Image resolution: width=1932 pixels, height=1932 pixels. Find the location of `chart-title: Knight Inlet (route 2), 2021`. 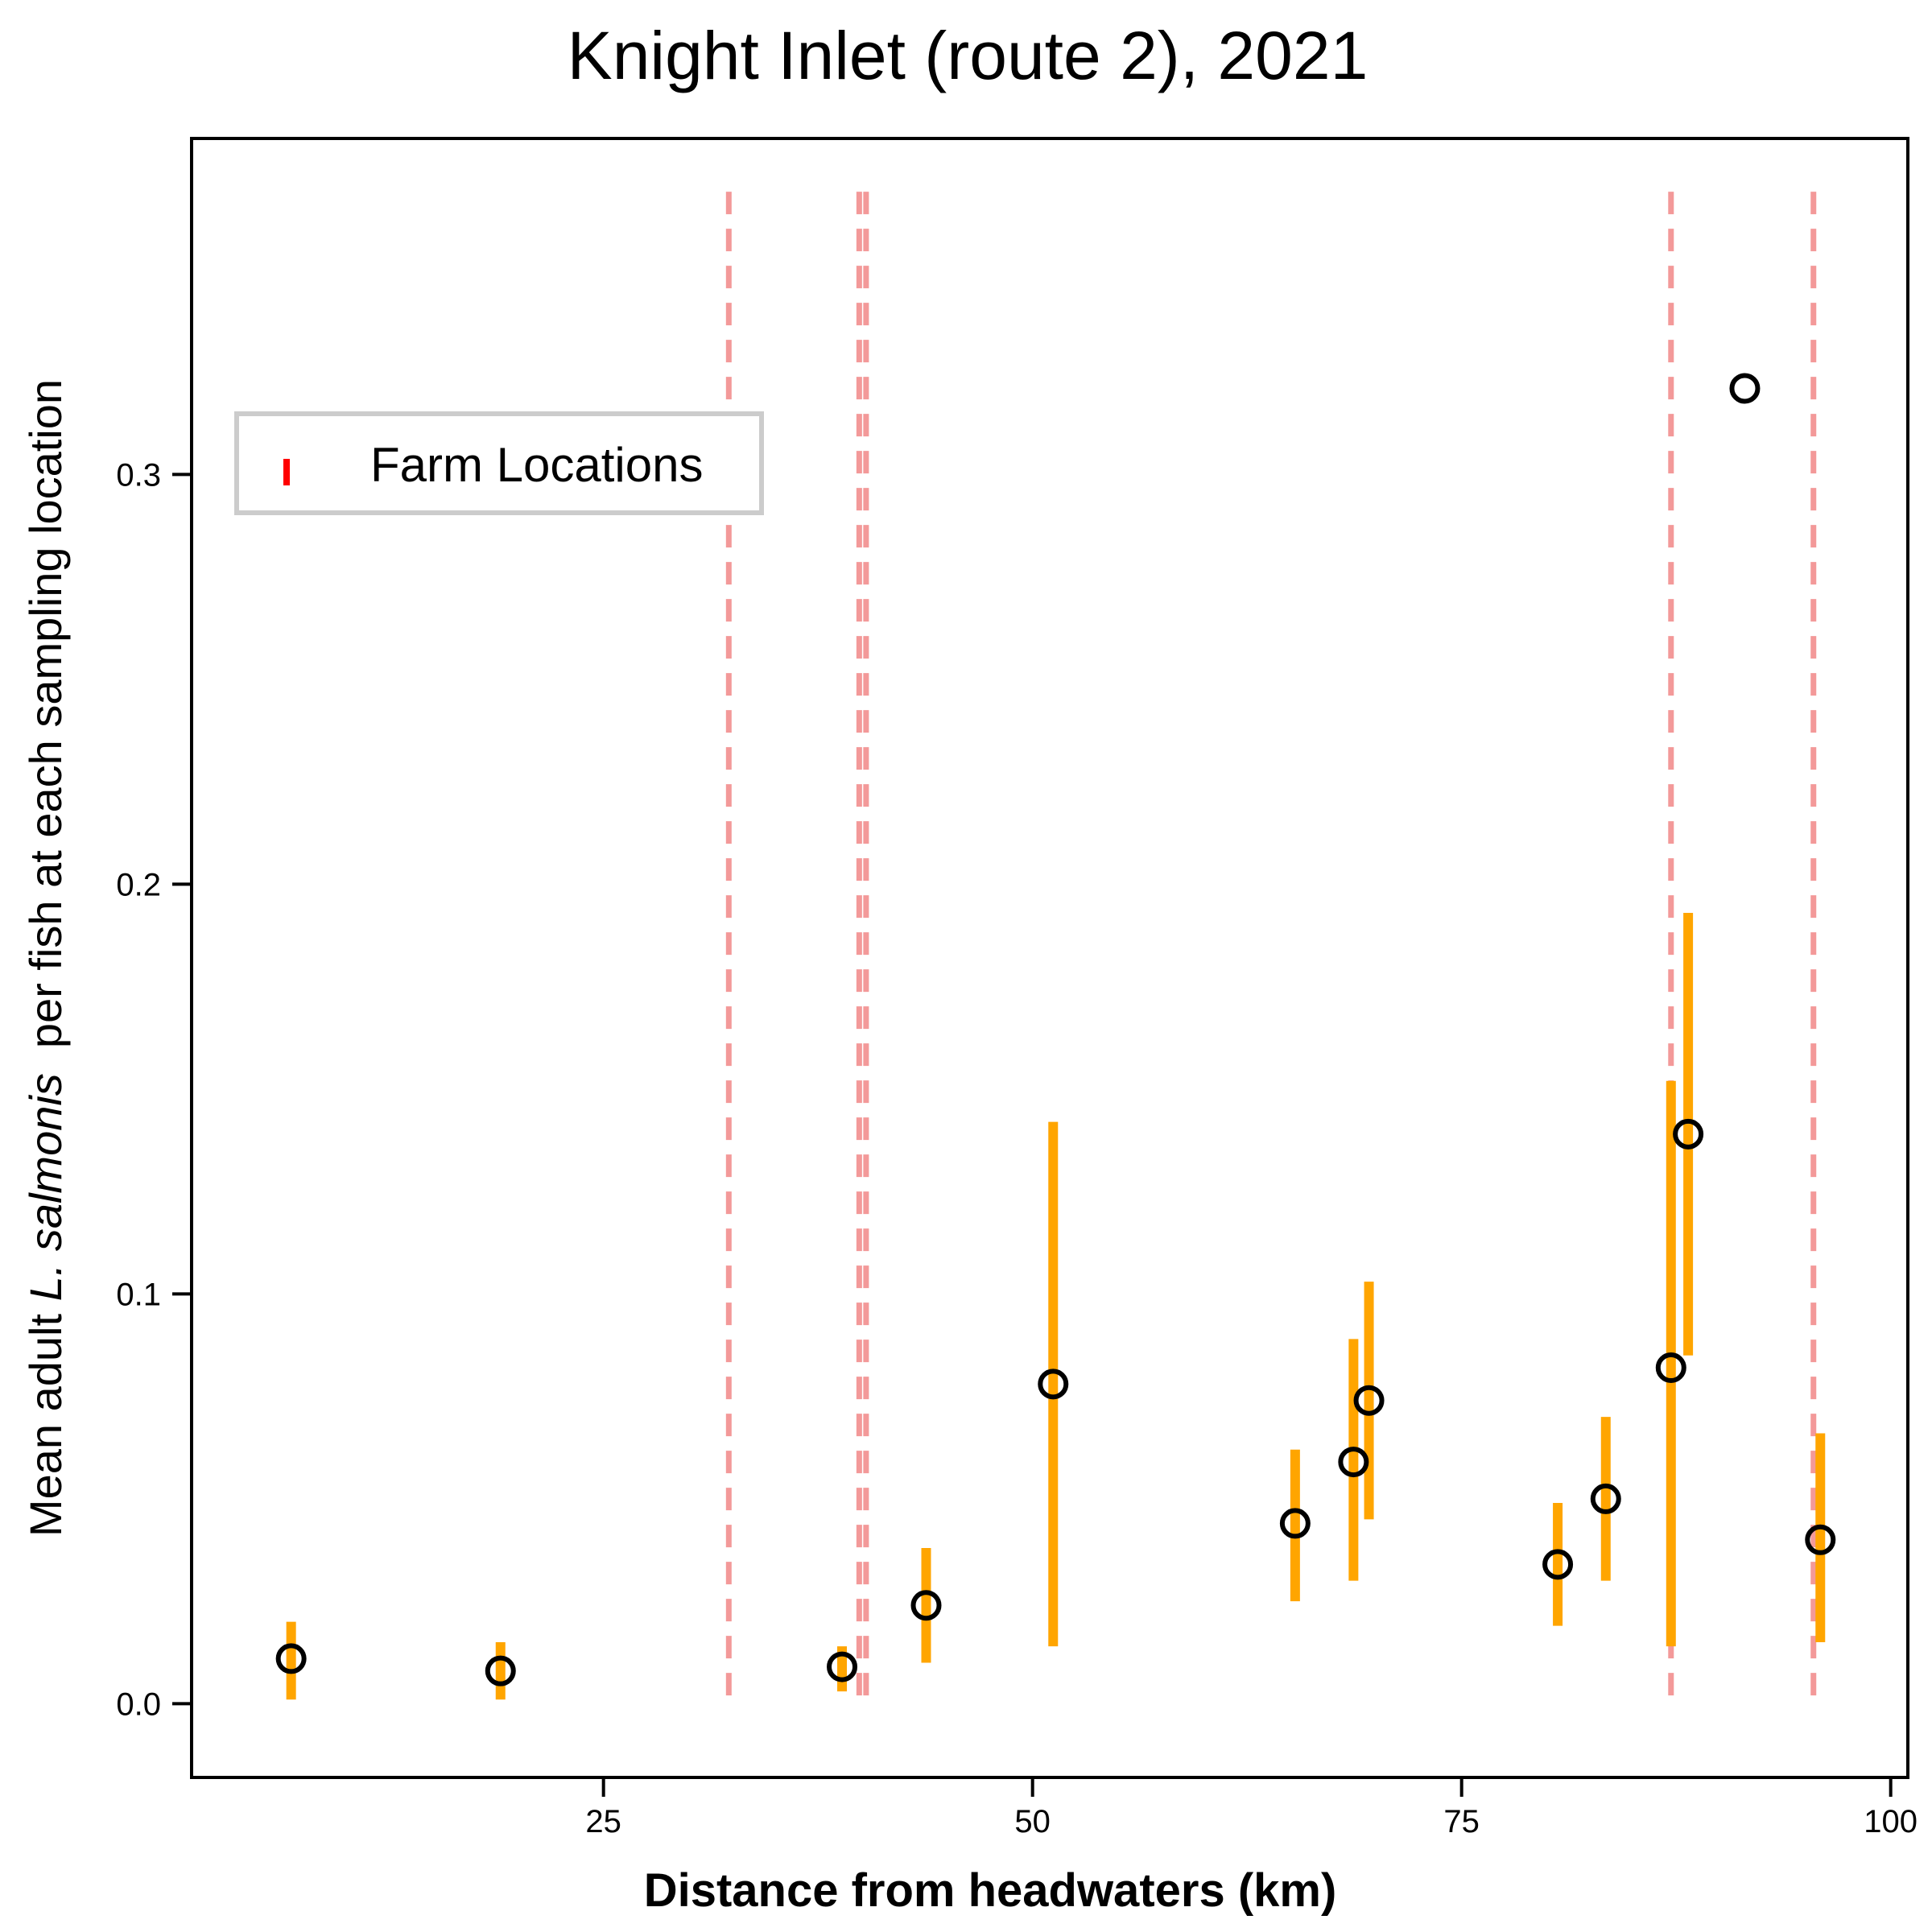

chart-title: Knight Inlet (route 2), 2021 is located at coordinates (968, 55).